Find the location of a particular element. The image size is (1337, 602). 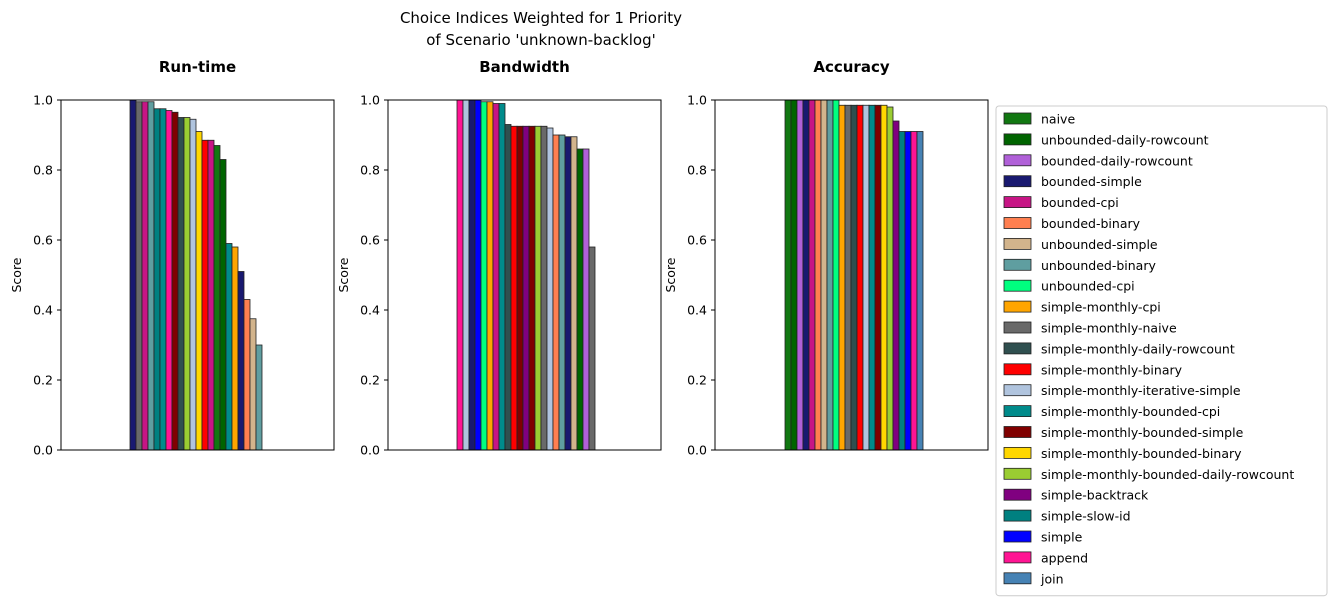

legend-label: bounded-cpi is located at coordinates (1080, 202).